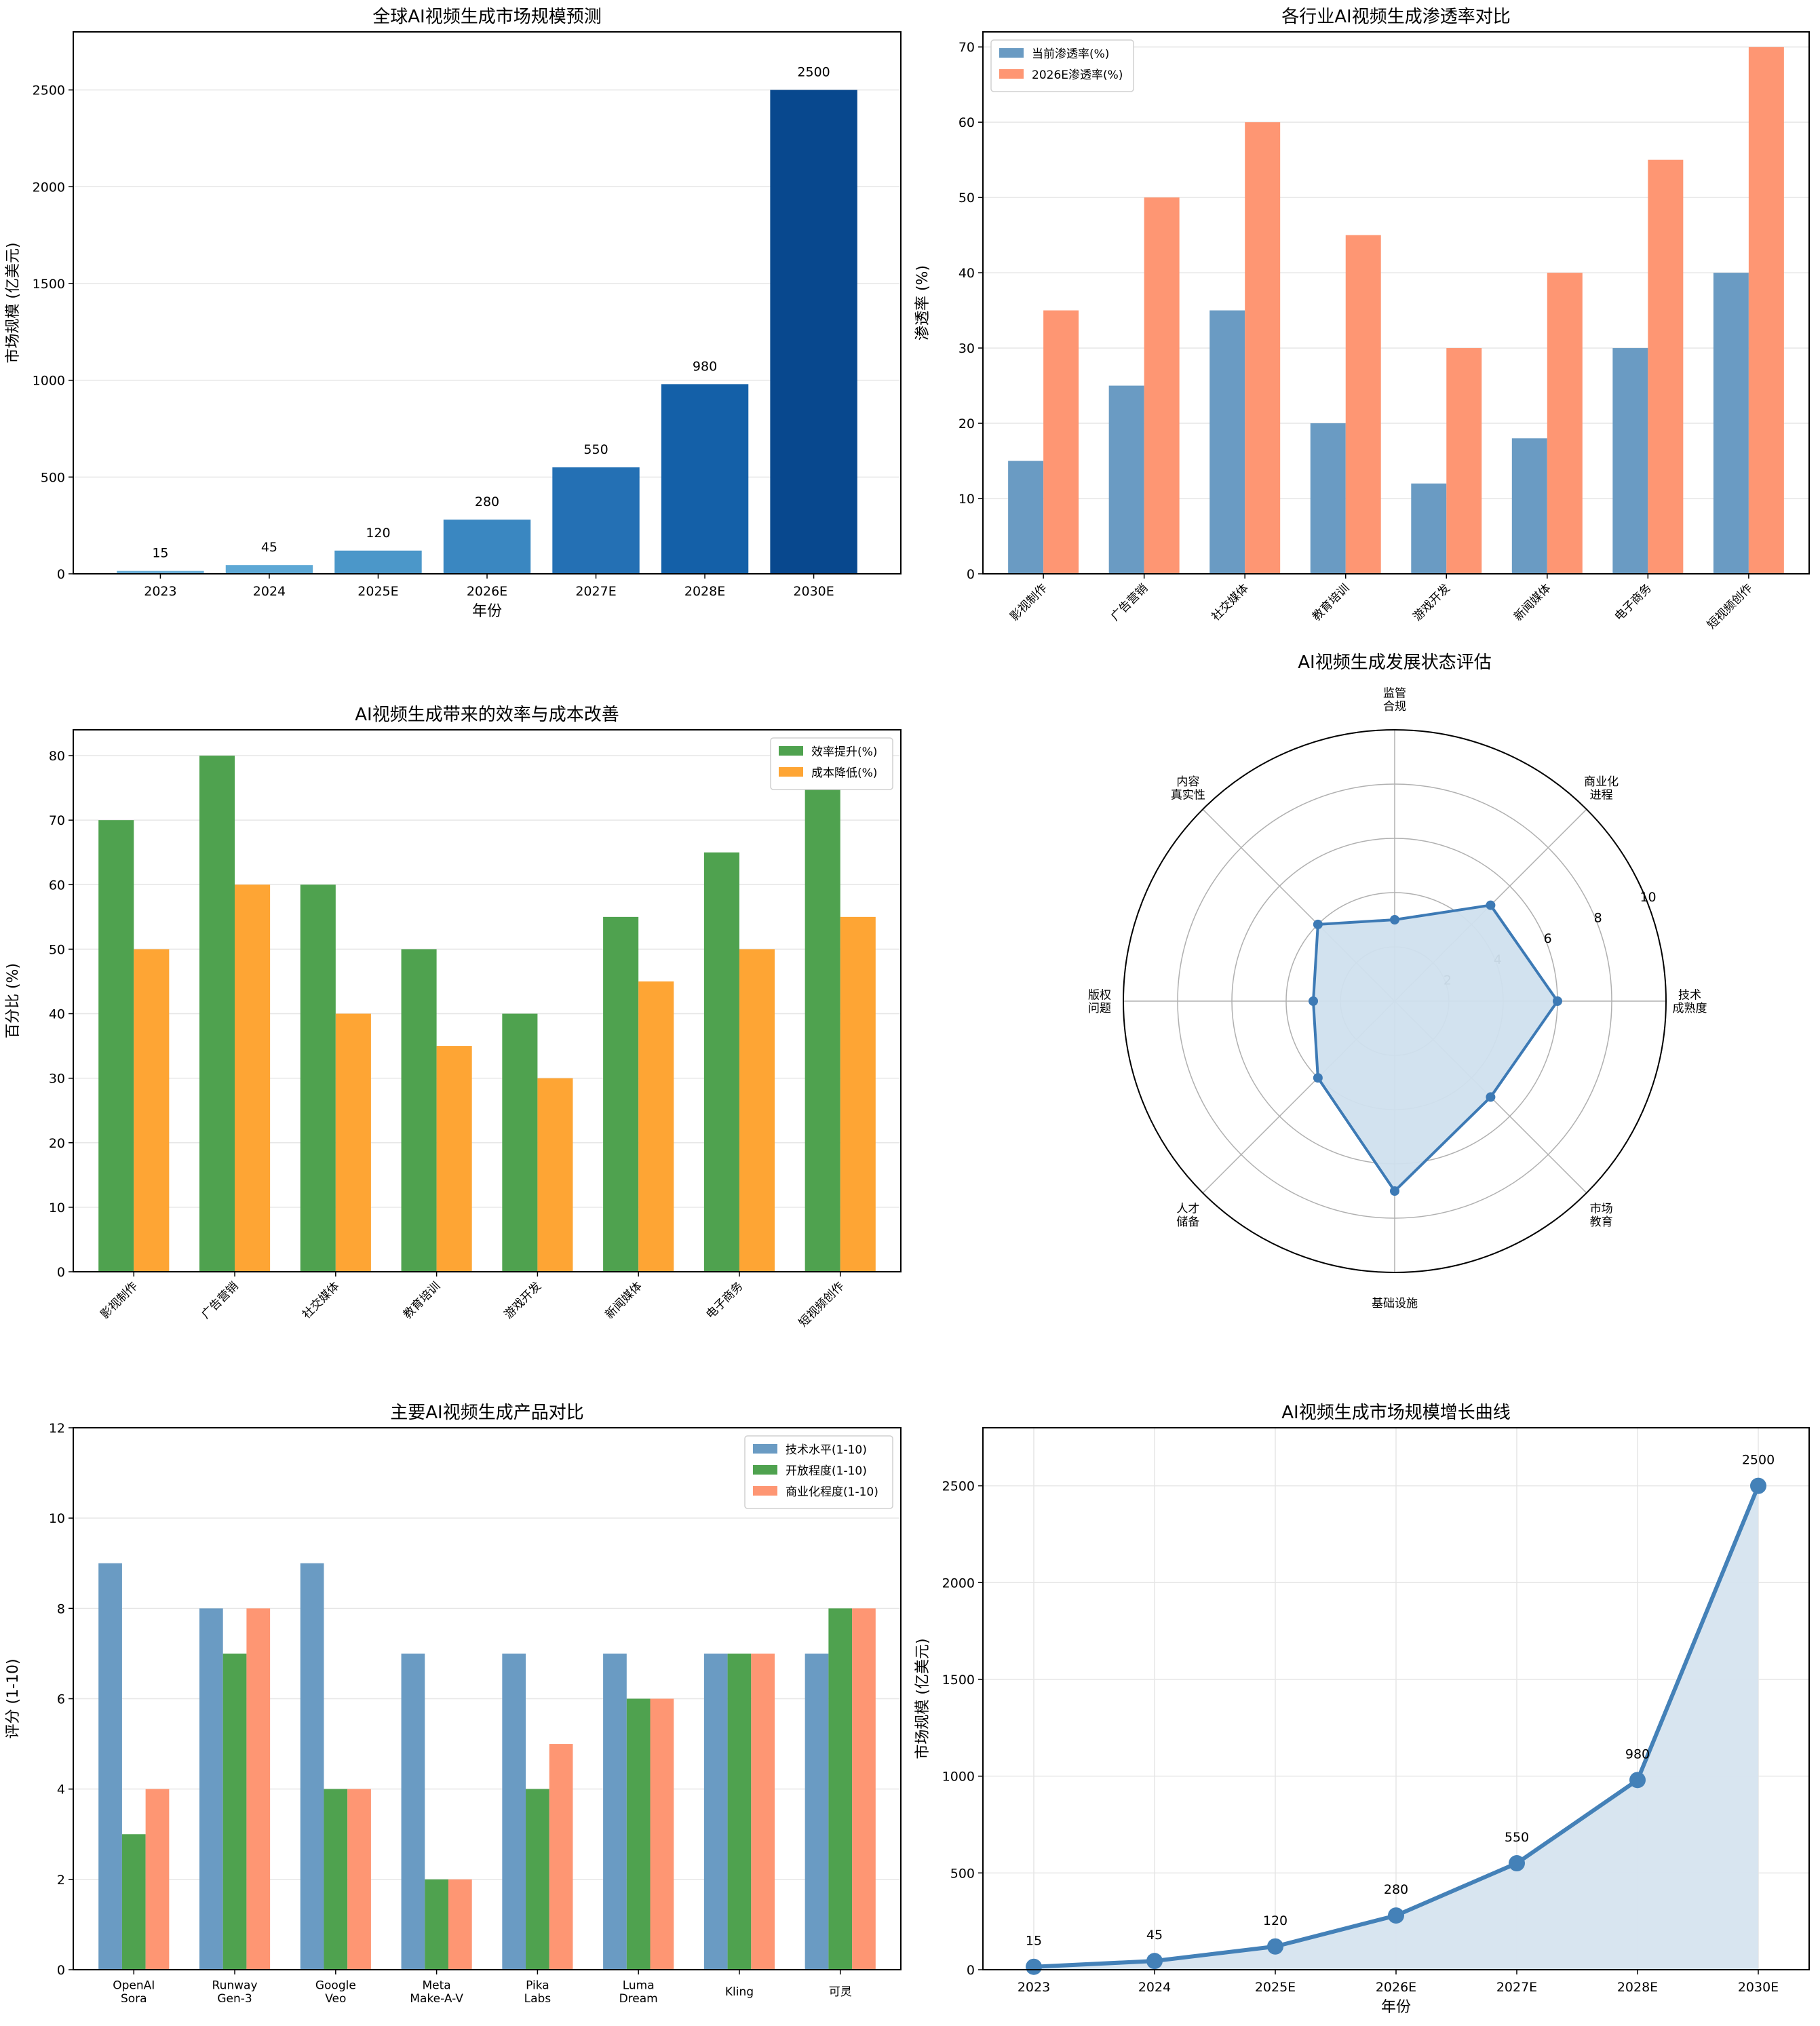 This screenshot has height=2026, width=1820. I want to click on growth-xtick-label-2024: 2024, so click(1154, 1987).